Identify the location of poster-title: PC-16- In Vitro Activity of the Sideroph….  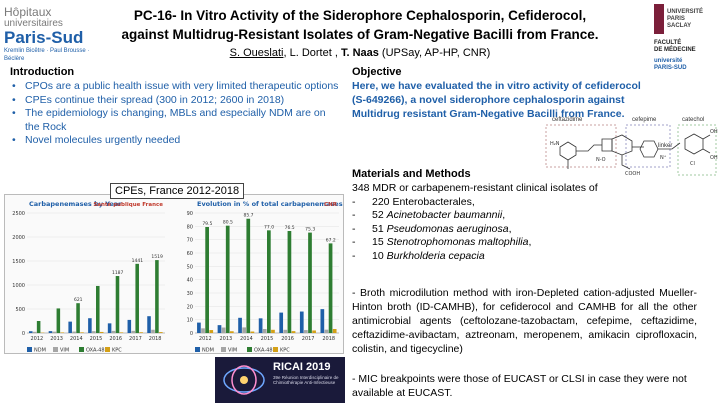
(360, 25).